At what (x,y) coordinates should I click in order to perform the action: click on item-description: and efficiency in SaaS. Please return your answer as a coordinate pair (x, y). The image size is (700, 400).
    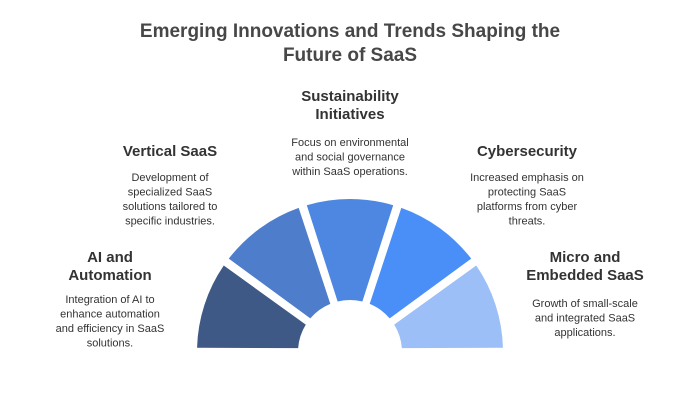
    Looking at the image, I should click on (110, 329).